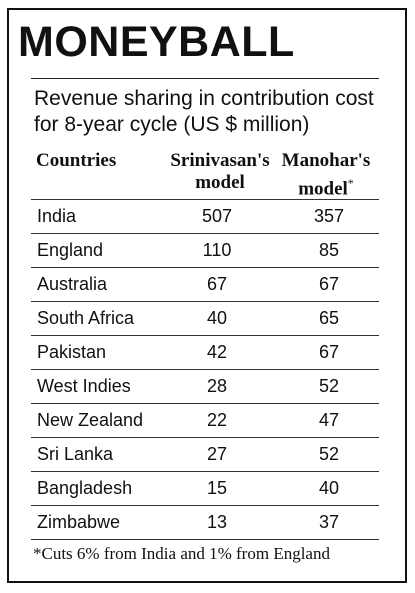 The height and width of the screenshot is (593, 415). Describe the element at coordinates (72, 352) in the screenshot. I see `country-cell: Pakistan` at that location.